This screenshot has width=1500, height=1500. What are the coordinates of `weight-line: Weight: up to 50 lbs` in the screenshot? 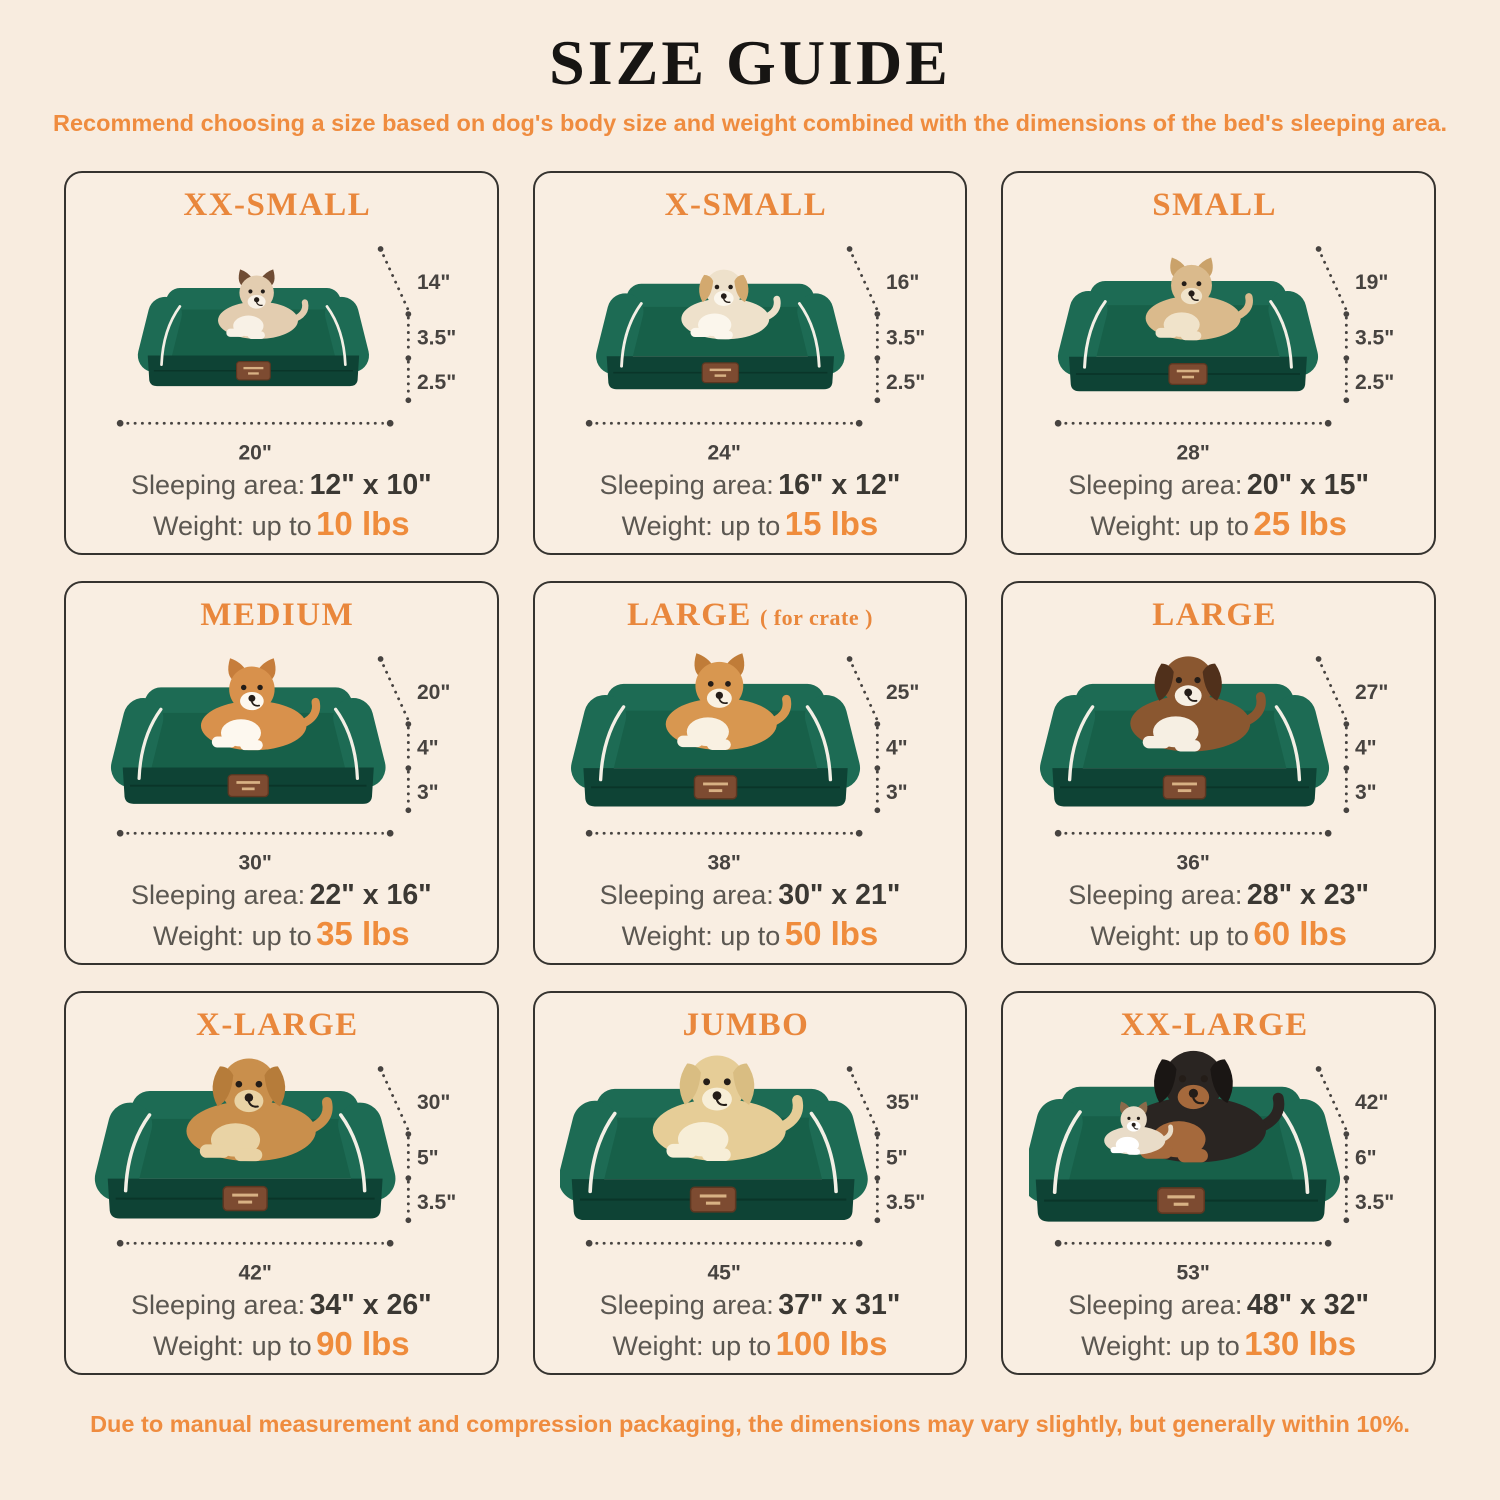 It's located at (750, 934).